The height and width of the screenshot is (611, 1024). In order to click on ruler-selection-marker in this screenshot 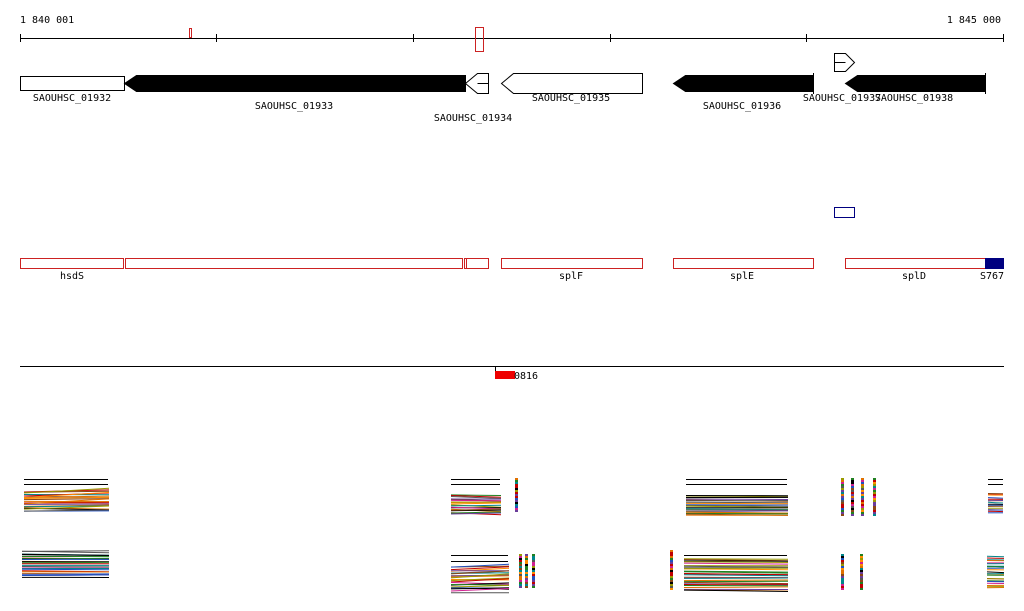, I will do `click(479, 39)`.